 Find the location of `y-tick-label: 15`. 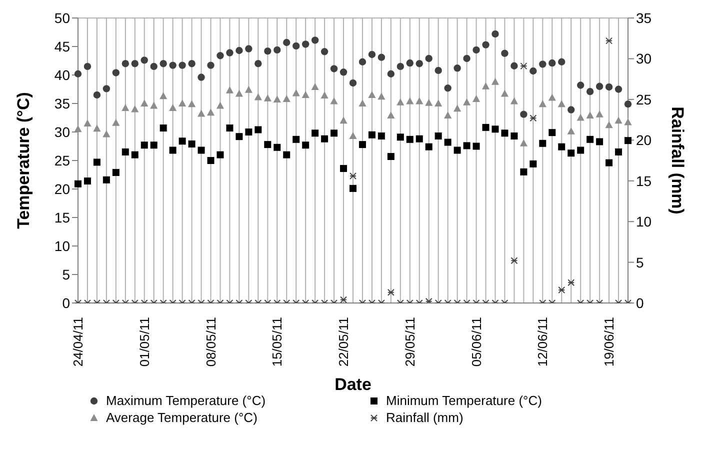

y-tick-label: 15 is located at coordinates (62, 217).